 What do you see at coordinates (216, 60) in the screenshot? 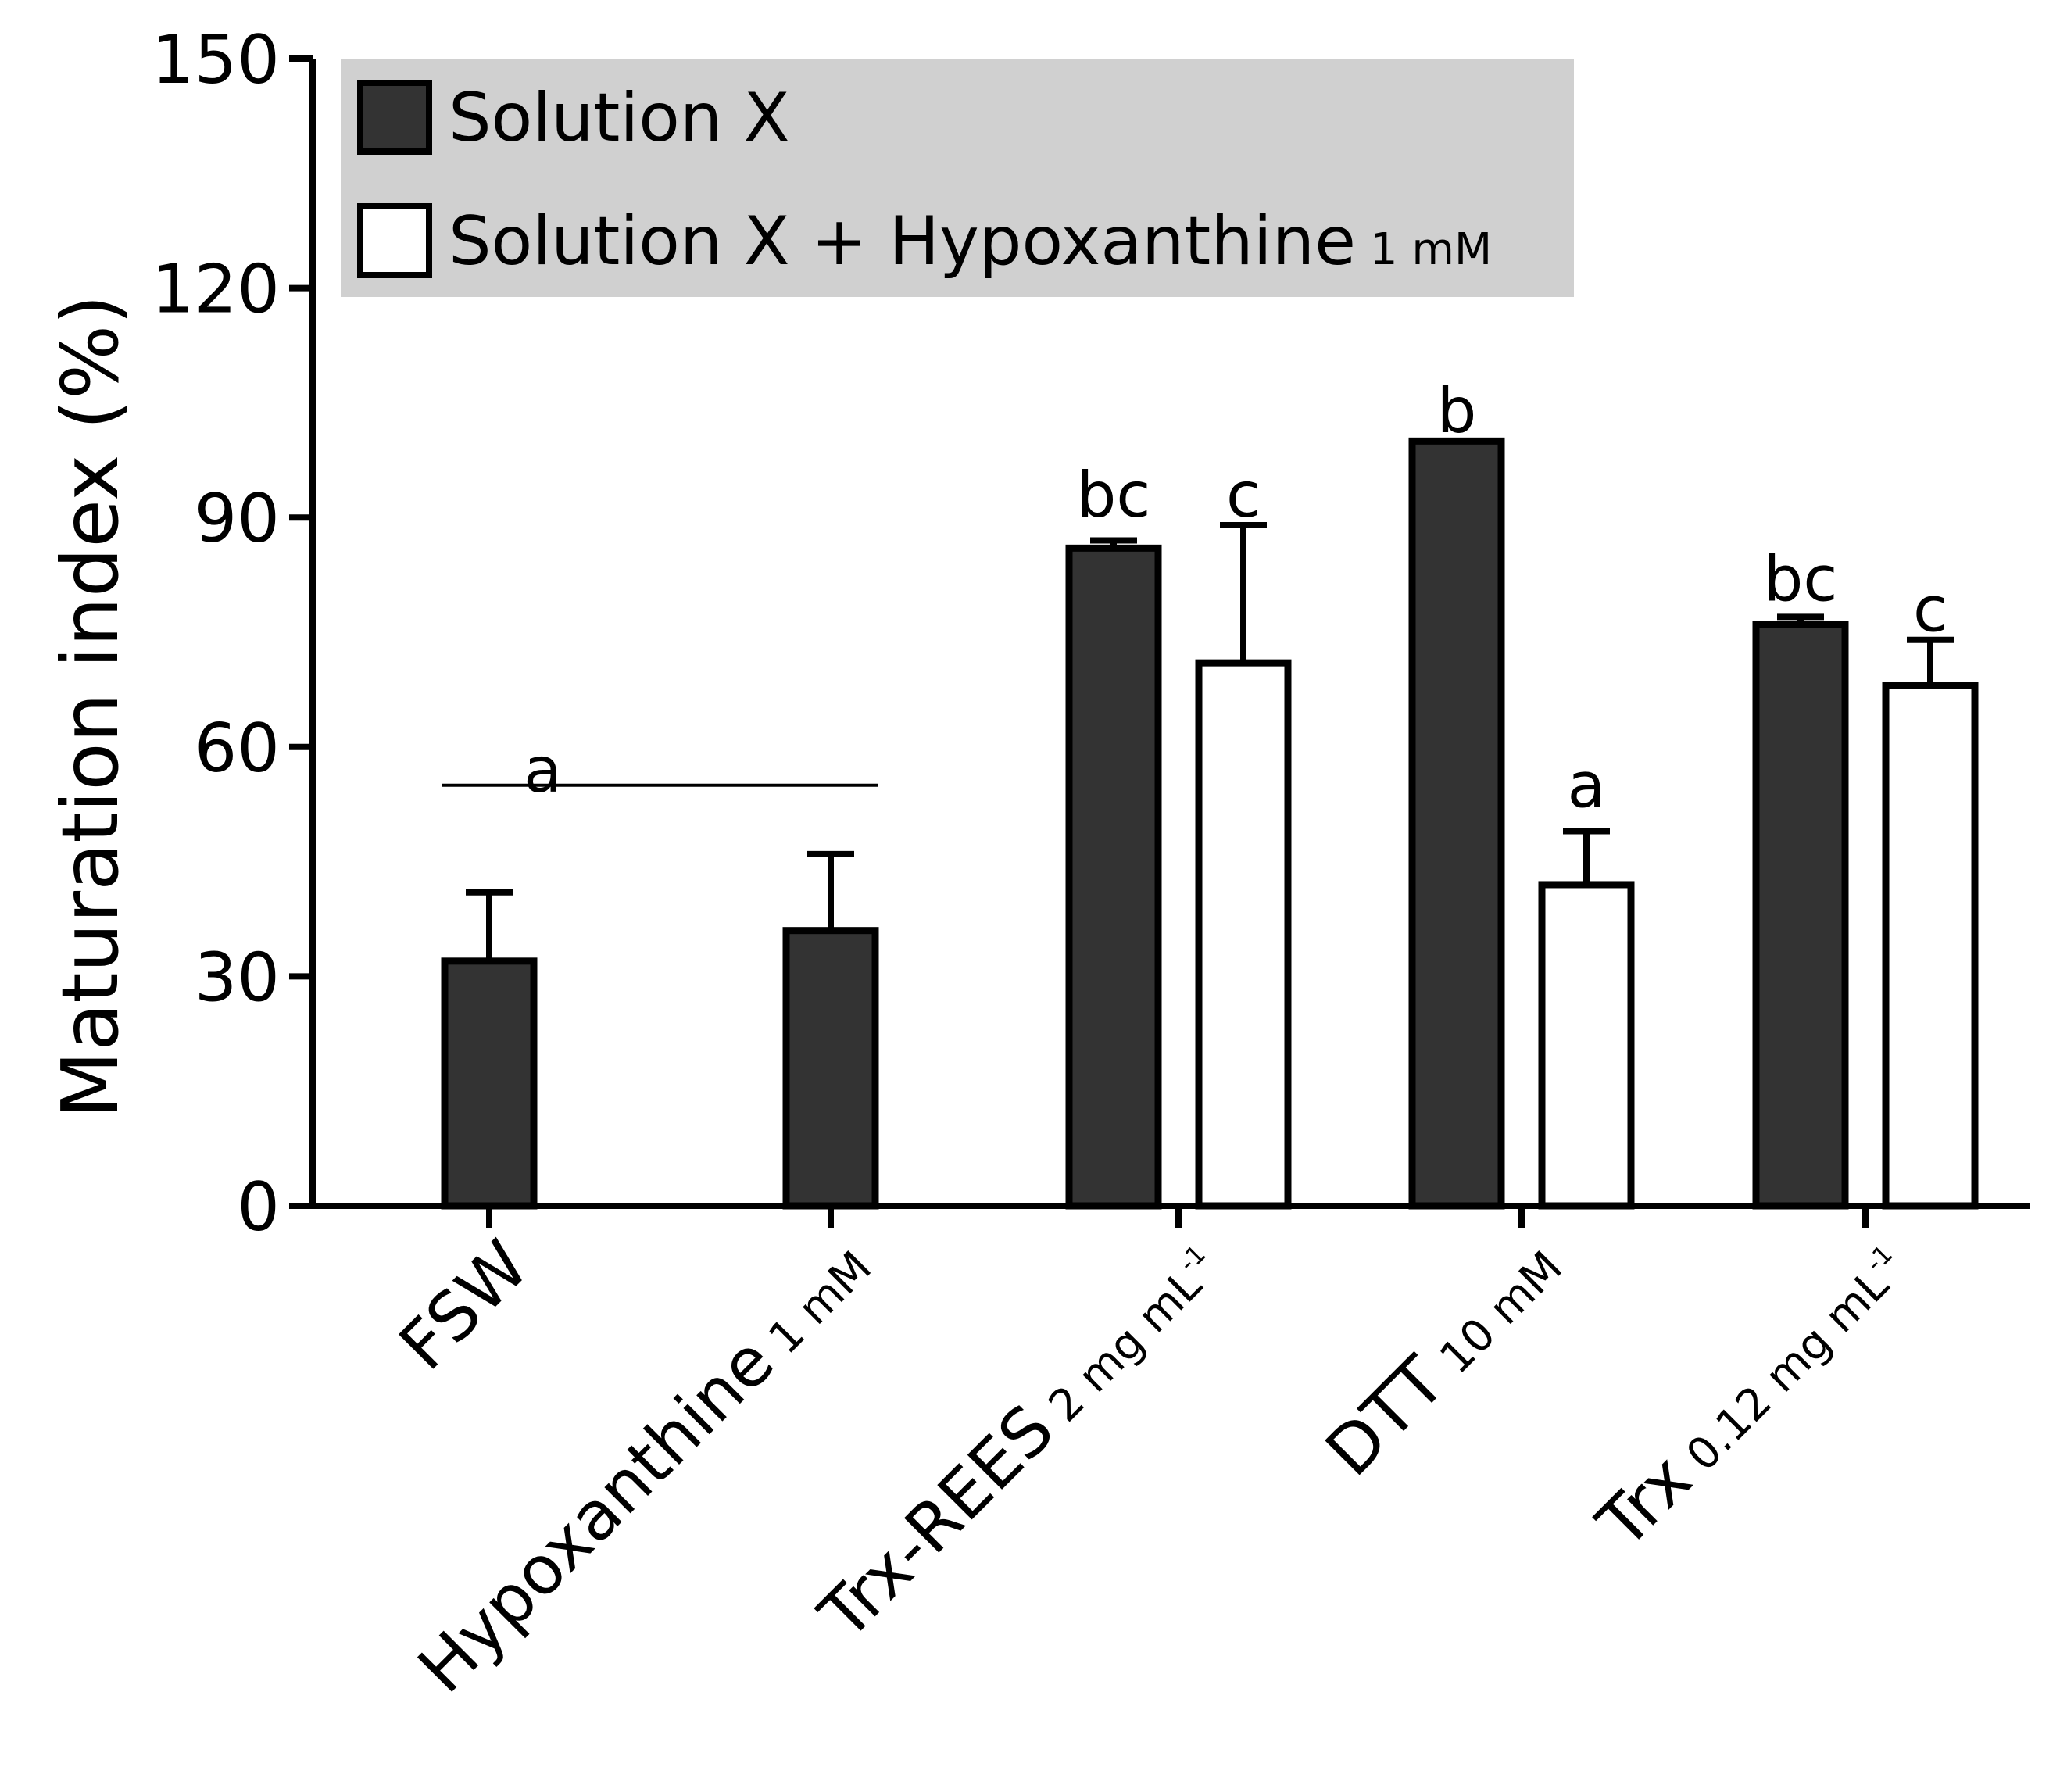
I see `y-tick-label: 150` at bounding box center [216, 60].